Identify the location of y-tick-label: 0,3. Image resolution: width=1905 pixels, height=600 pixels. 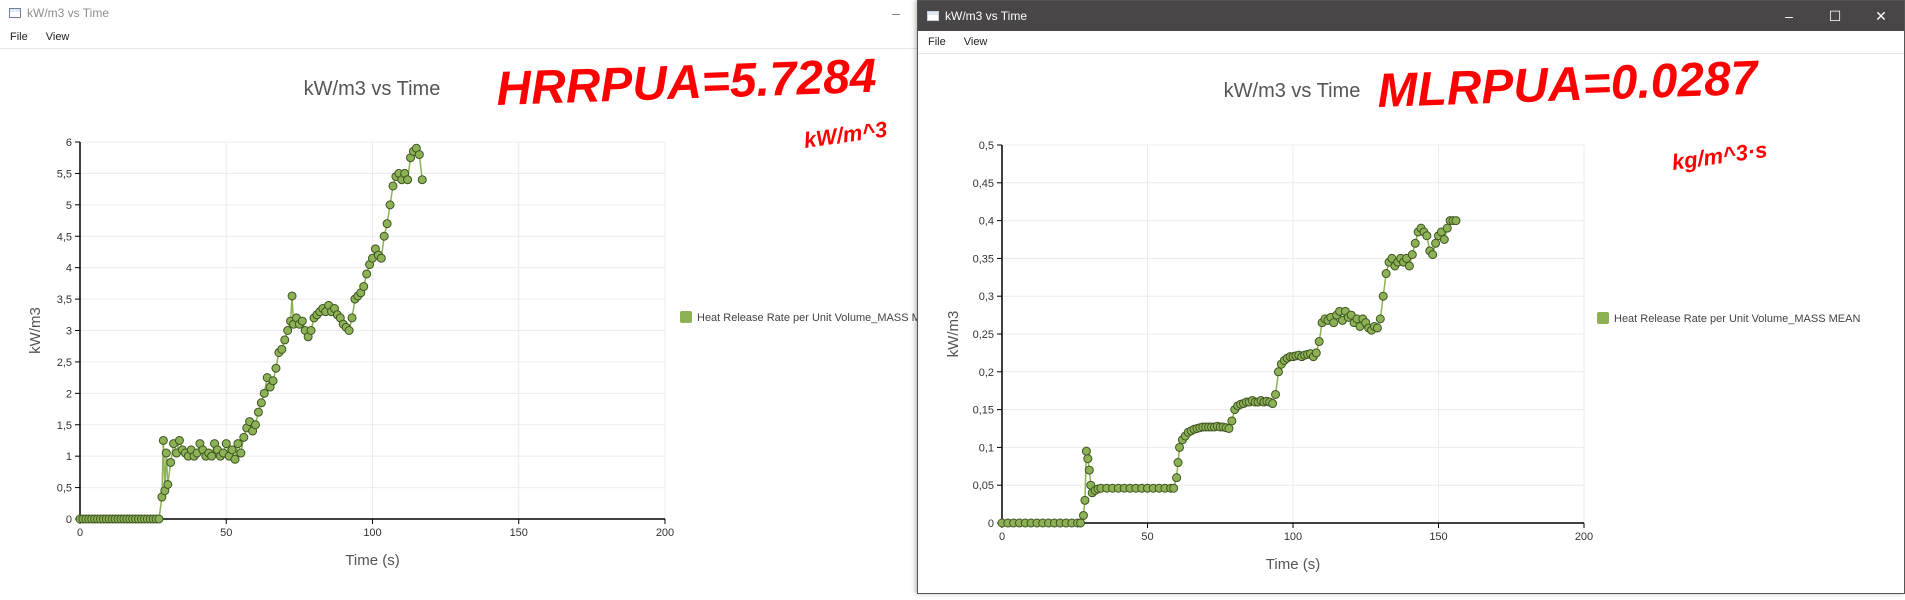
(986, 297).